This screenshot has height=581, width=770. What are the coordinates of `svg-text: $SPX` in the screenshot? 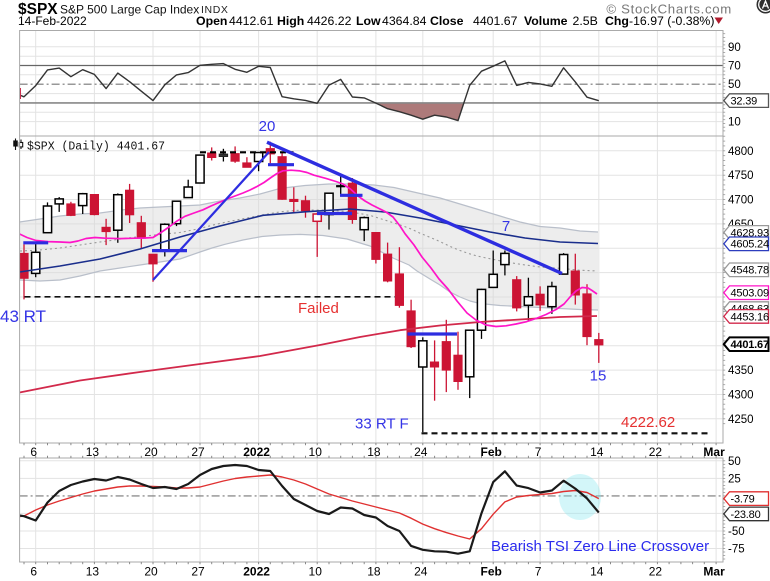 It's located at (38, 9).